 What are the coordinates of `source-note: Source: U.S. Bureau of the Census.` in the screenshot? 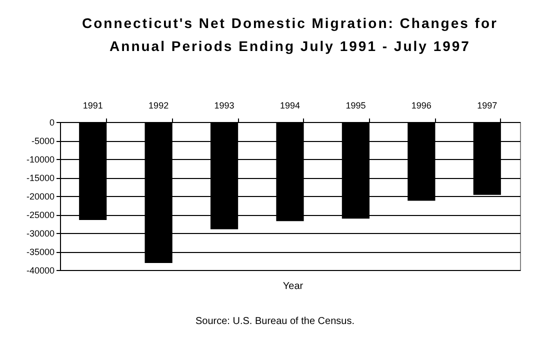 It's located at (275, 321).